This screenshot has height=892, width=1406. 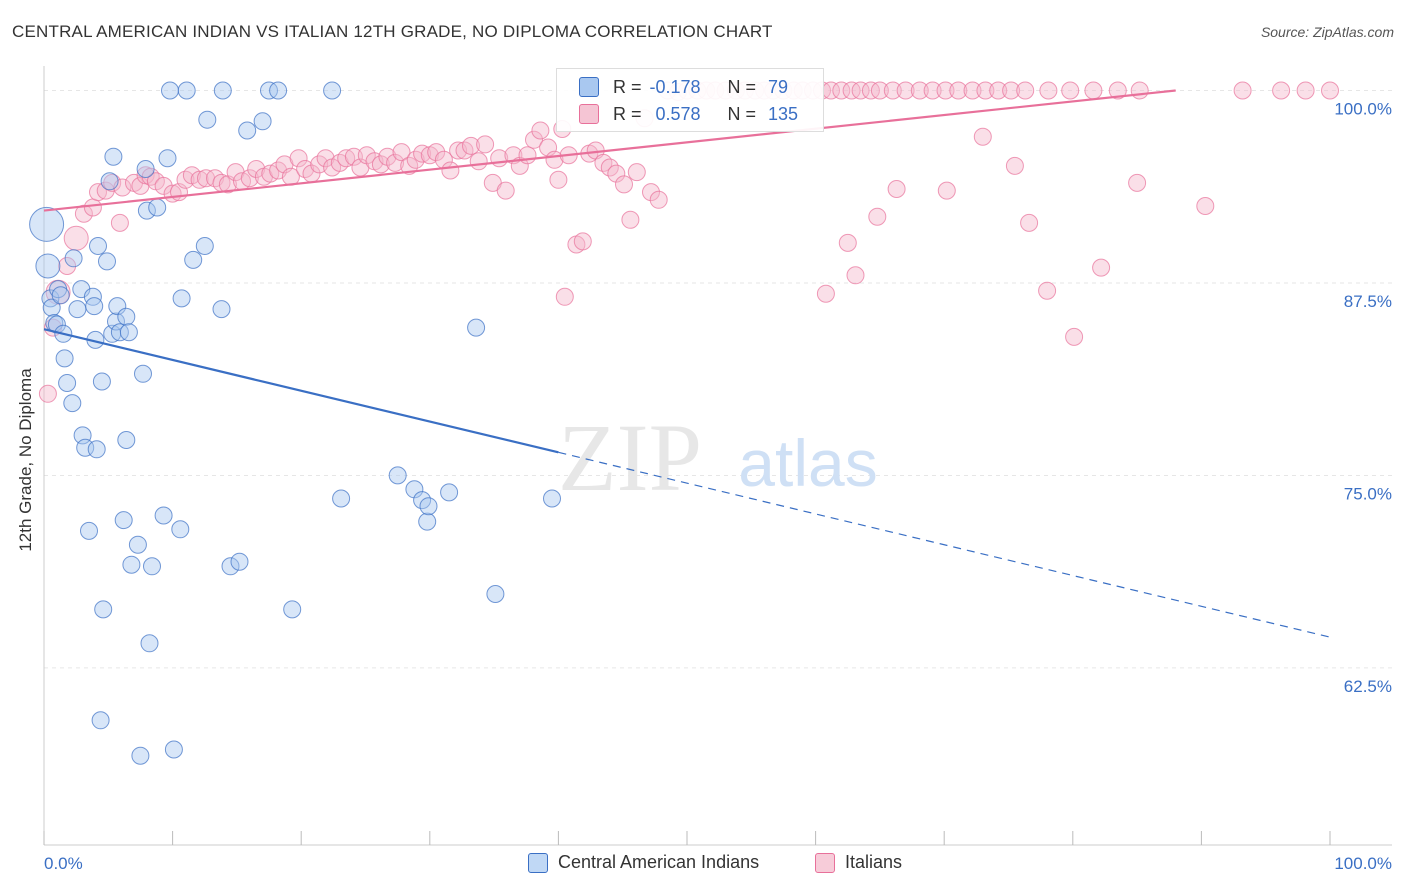 I want to click on correlation-row-blue: R = -0.178 N = 79, so click(x=672, y=87).